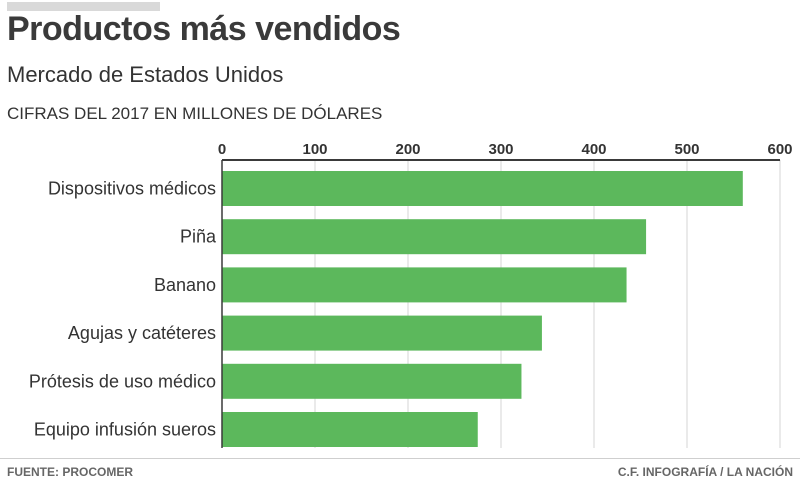  What do you see at coordinates (400, 458) in the screenshot?
I see `footer-divider` at bounding box center [400, 458].